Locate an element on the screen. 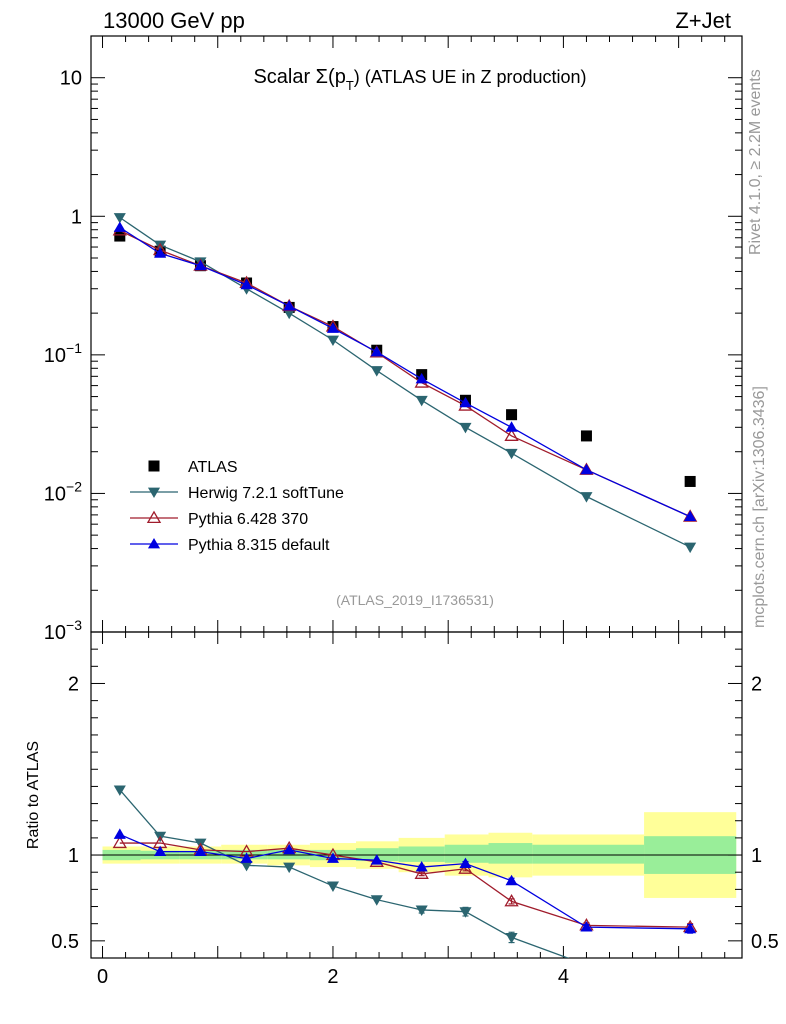  legend-entry: Herwig 7.2.1 softTune is located at coordinates (237, 493).